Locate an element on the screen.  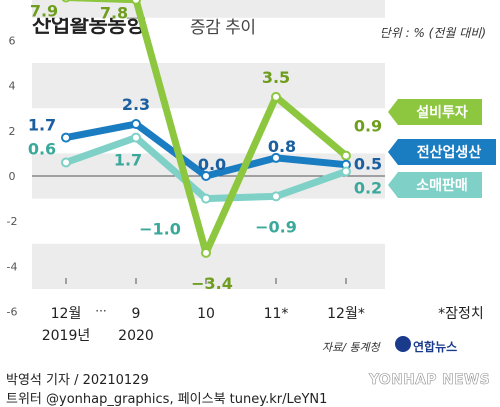
legend-label: 전산업생산 is located at coordinates (449, 152).